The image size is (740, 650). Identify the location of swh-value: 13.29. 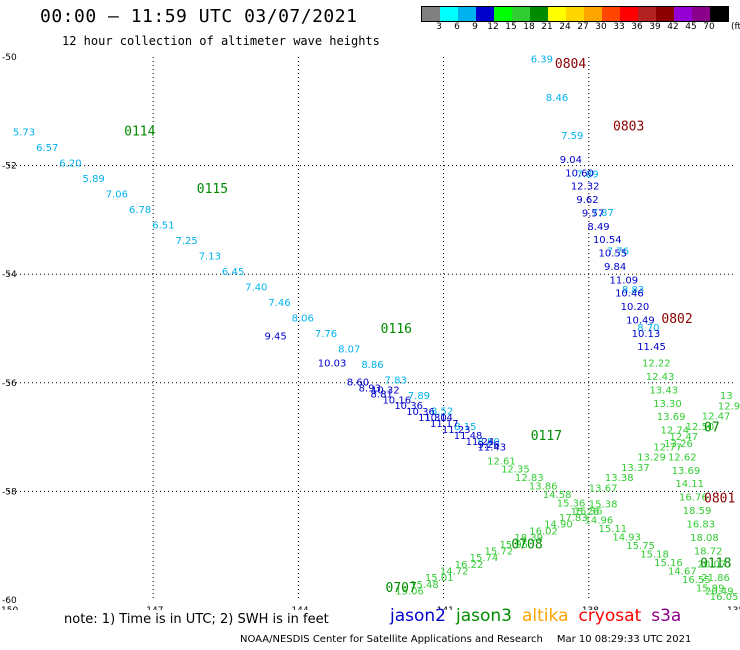
(651, 458).